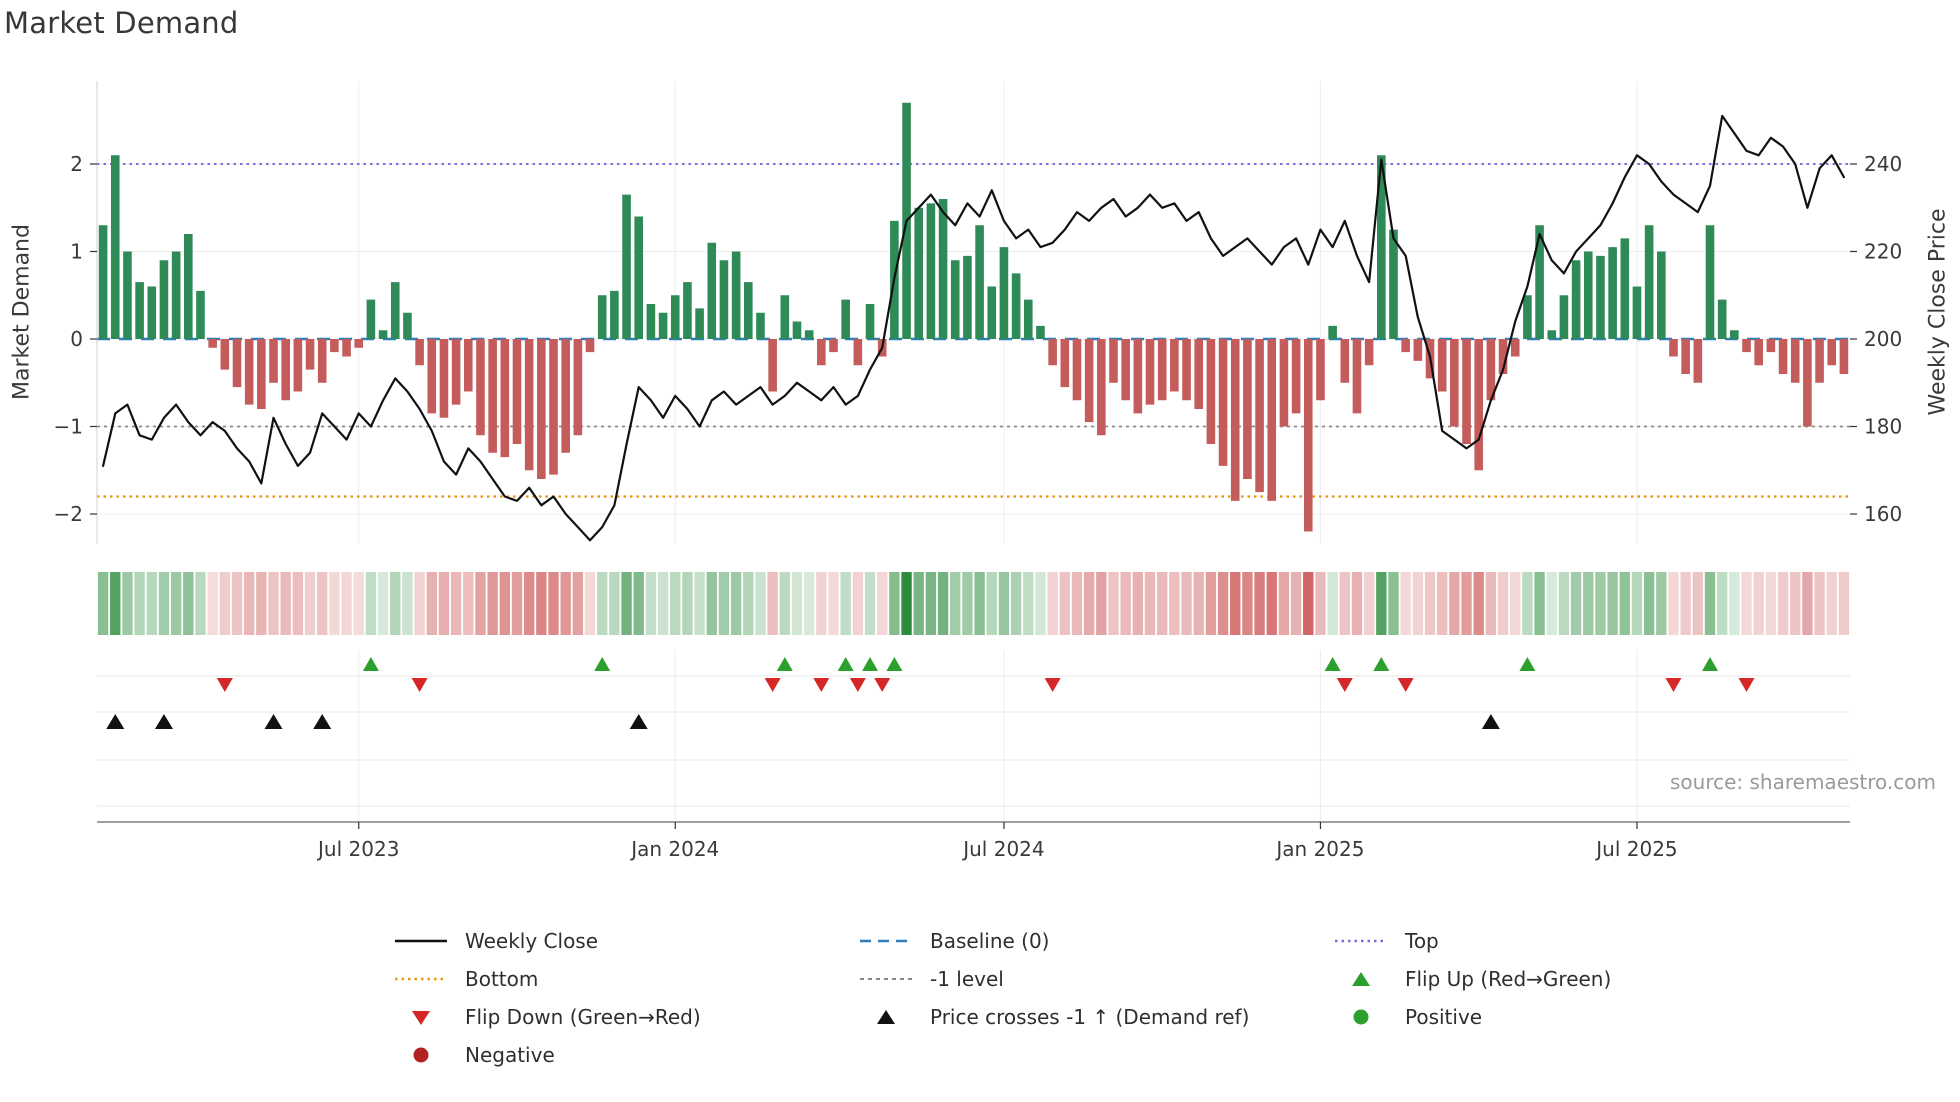  I want to click on triangle-up-green-symbol, so click(1361, 979).